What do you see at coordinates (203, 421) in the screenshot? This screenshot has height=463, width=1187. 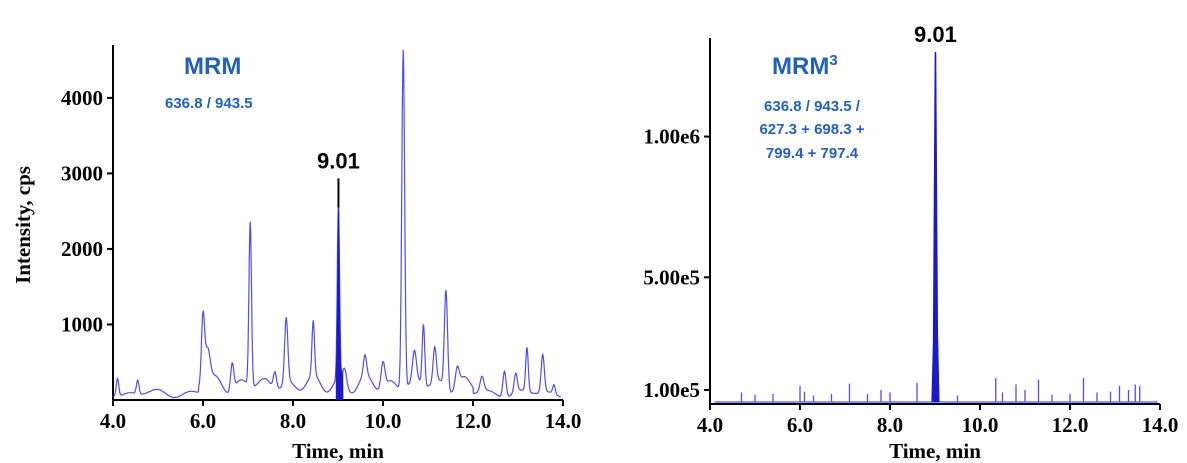 I see `left-x-tick-label: 6.0` at bounding box center [203, 421].